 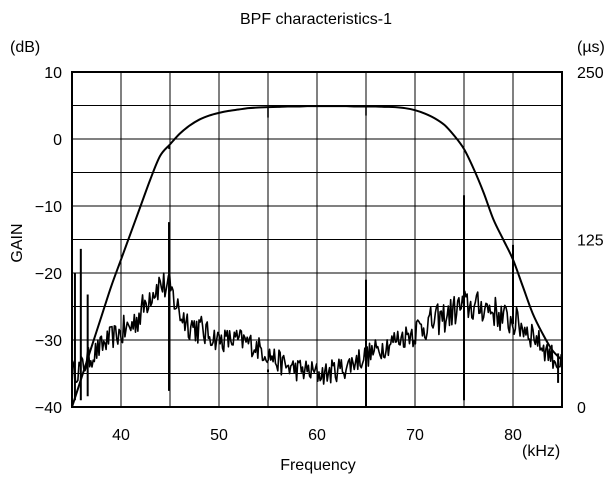 What do you see at coordinates (318, 465) in the screenshot?
I see `x-axis-label: Frequency` at bounding box center [318, 465].